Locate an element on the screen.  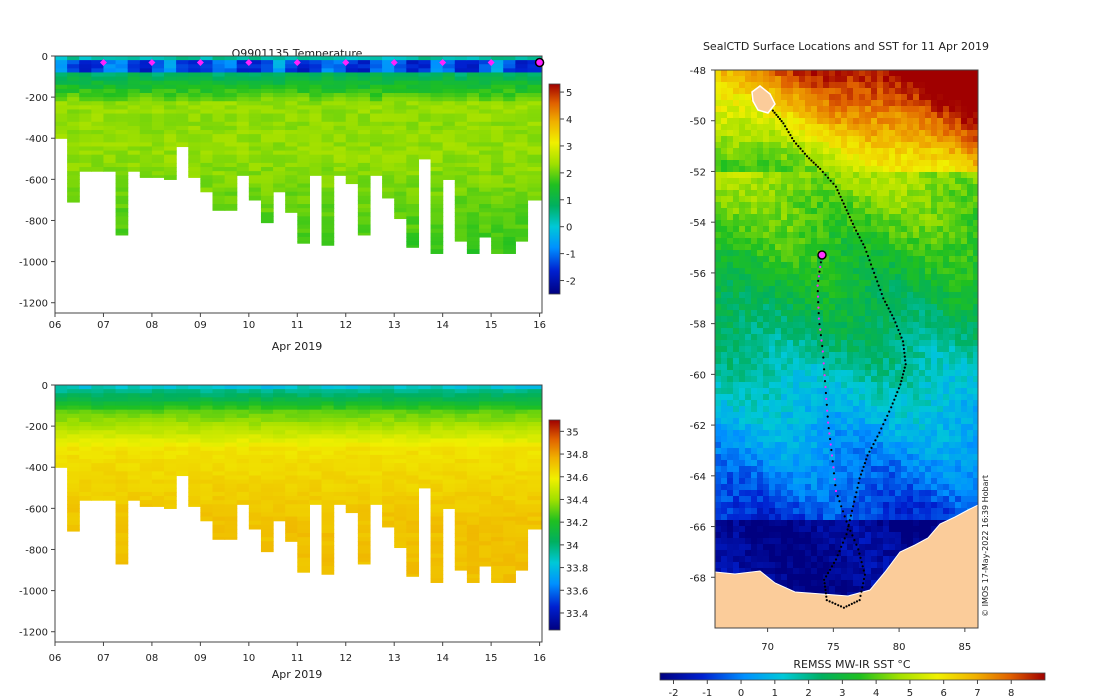
longitude-axis: 70 75 80 85 is located at coordinates (866, 640).